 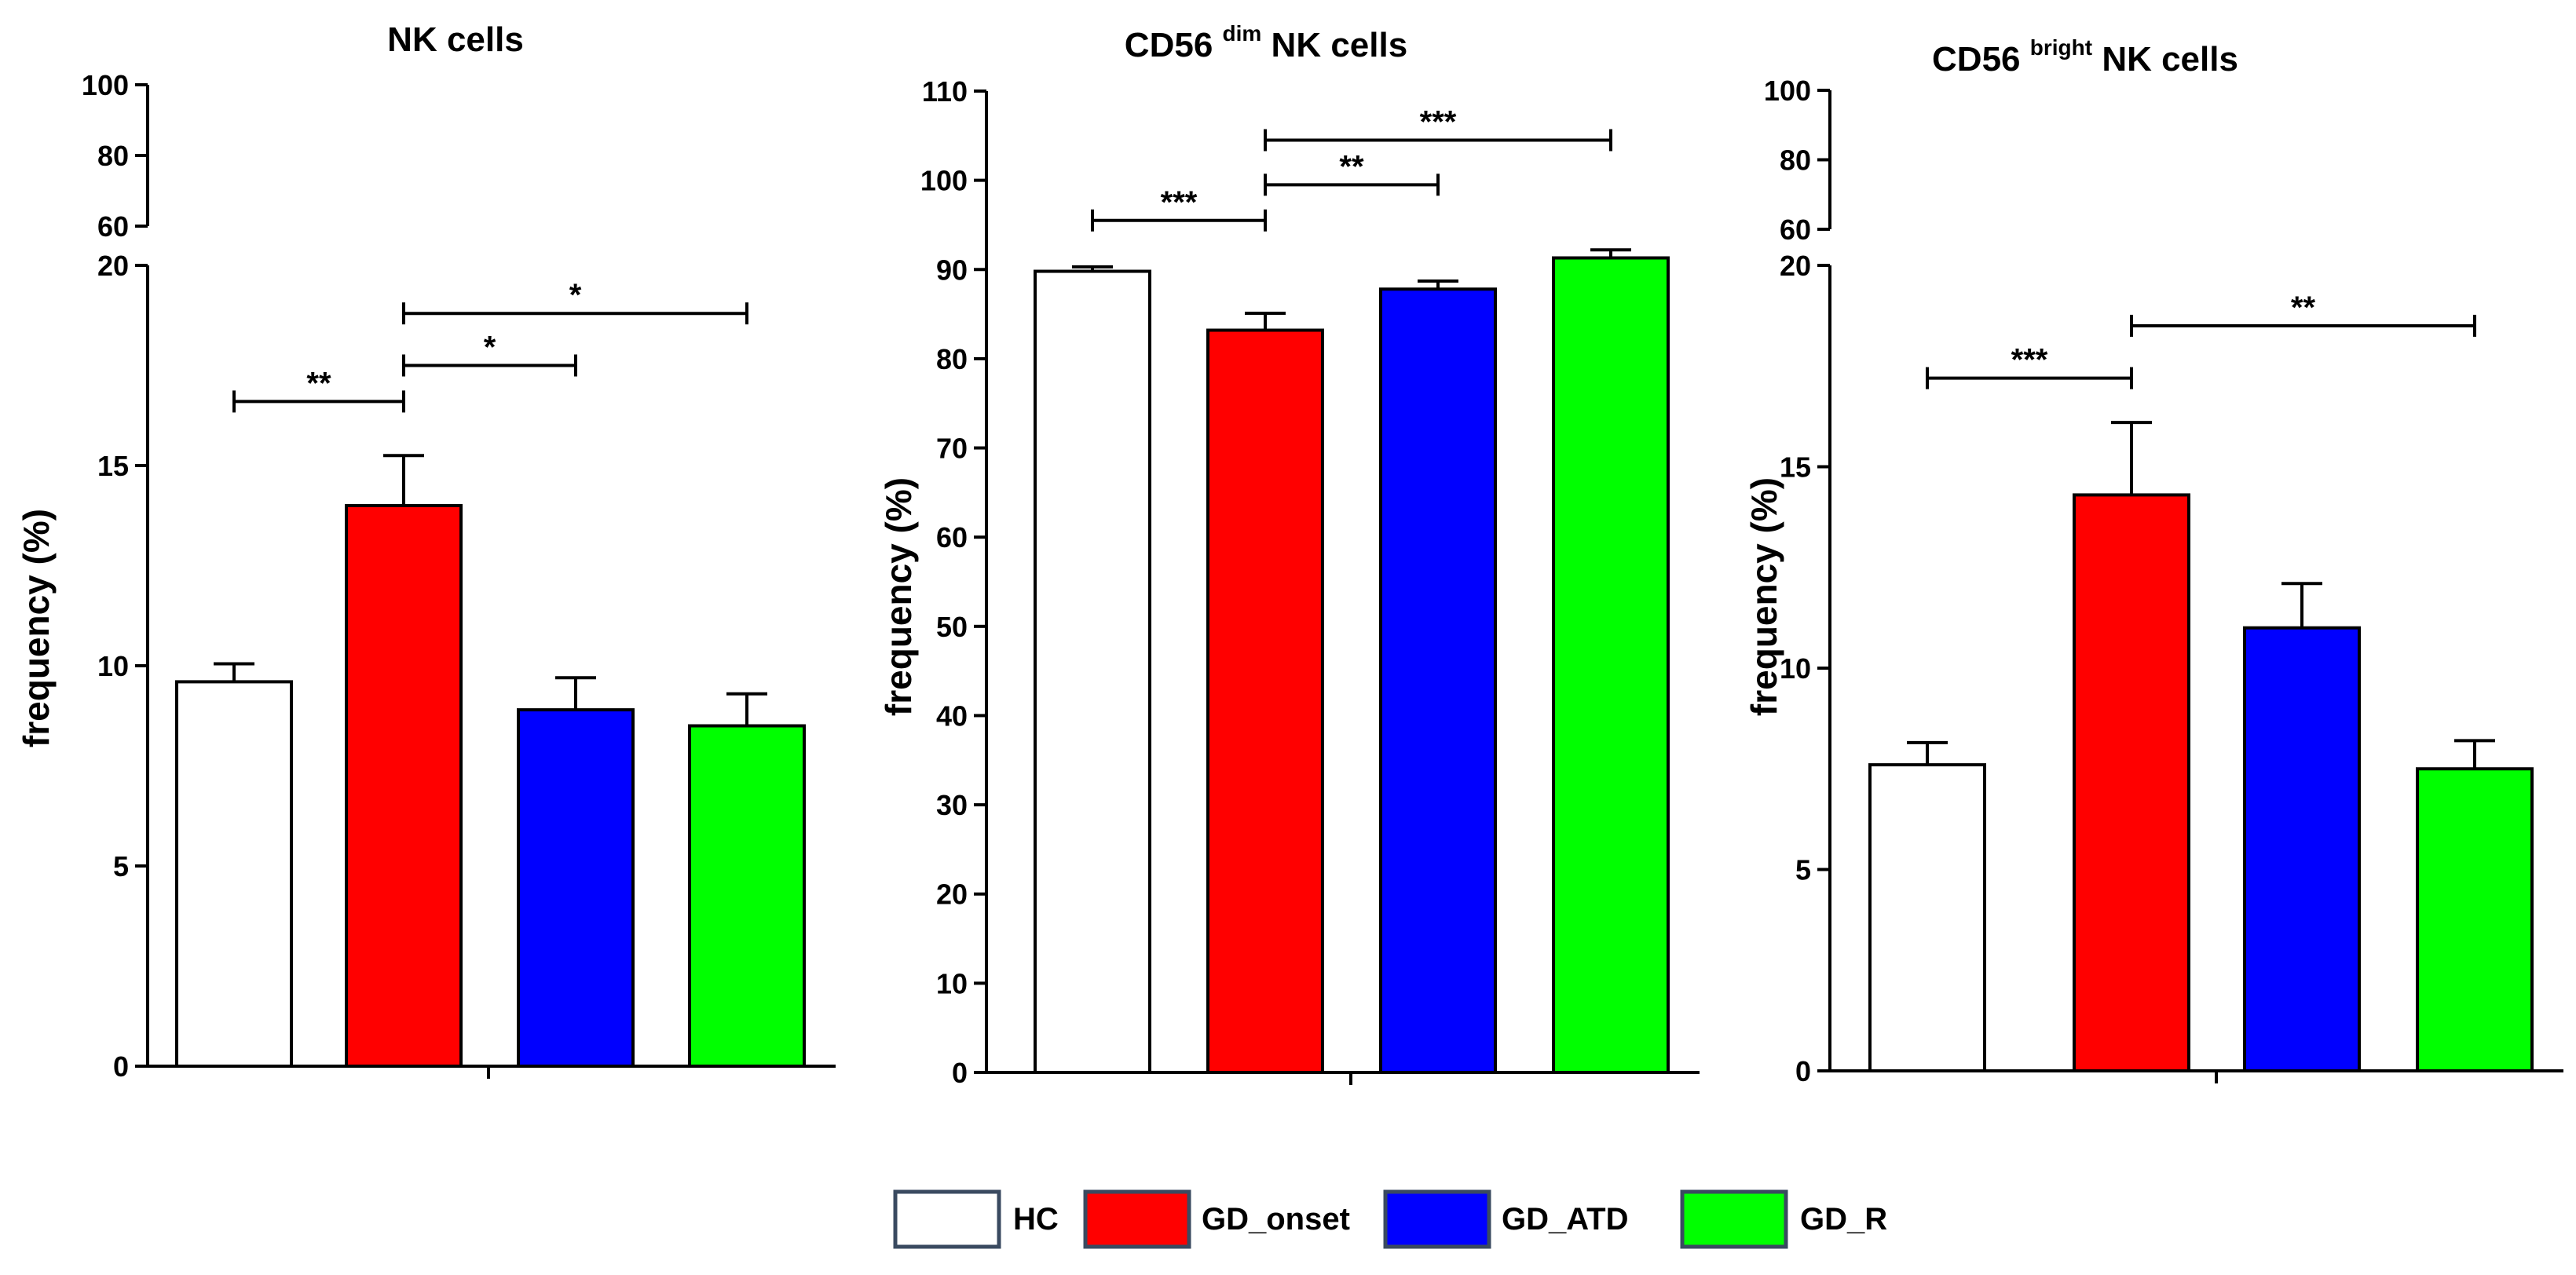 I want to click on legend-label-gd-onset: GD_onset, so click(x=1276, y=1219).